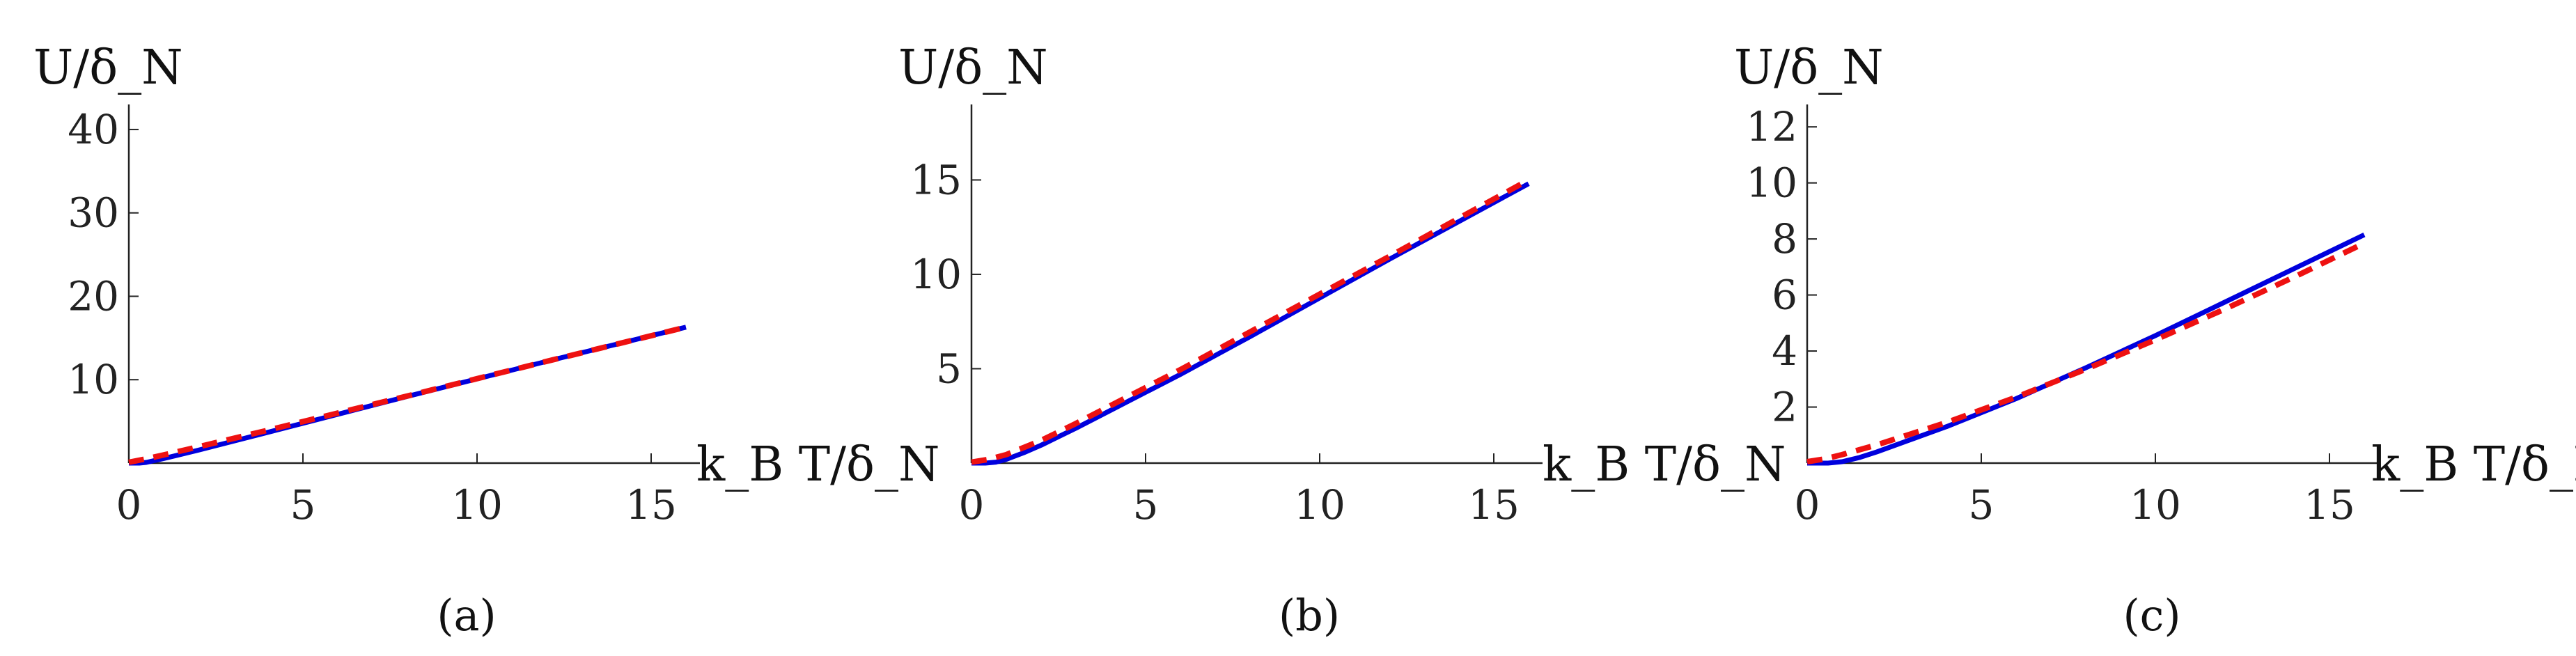  I want to click on solid-curve-c, so click(2086, 349).